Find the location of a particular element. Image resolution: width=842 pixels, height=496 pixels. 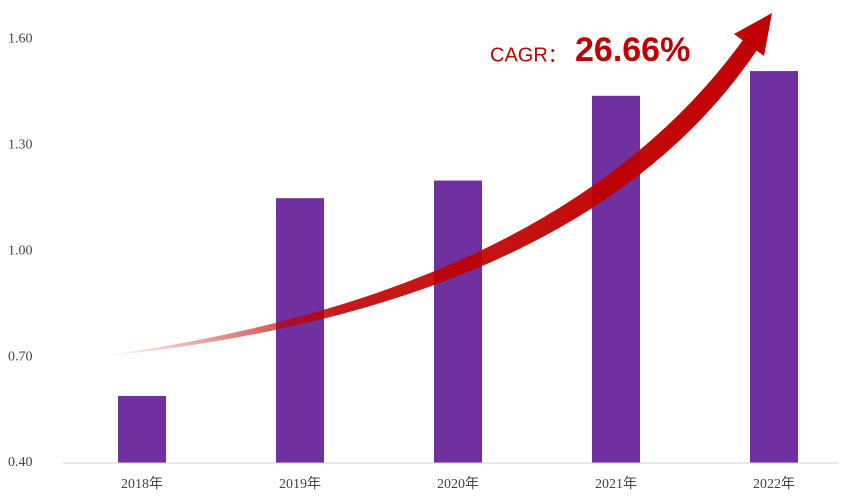

x-tick-label: 2022年 is located at coordinates (774, 484).